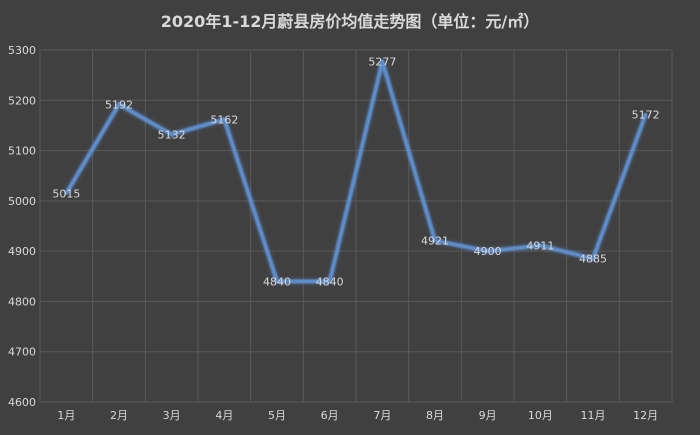 This screenshot has width=700, height=435. I want to click on x-tick-label: 7月, so click(382, 415).